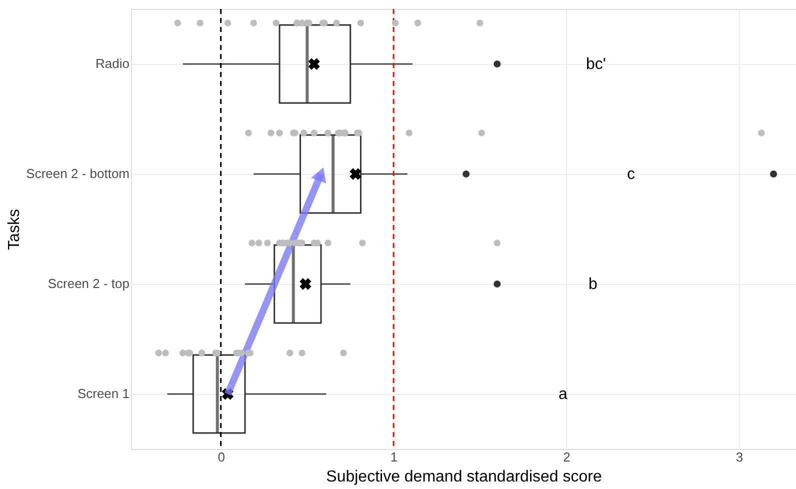 This screenshot has width=796, height=489. What do you see at coordinates (740, 457) in the screenshot?
I see `x-tick-label: 3` at bounding box center [740, 457].